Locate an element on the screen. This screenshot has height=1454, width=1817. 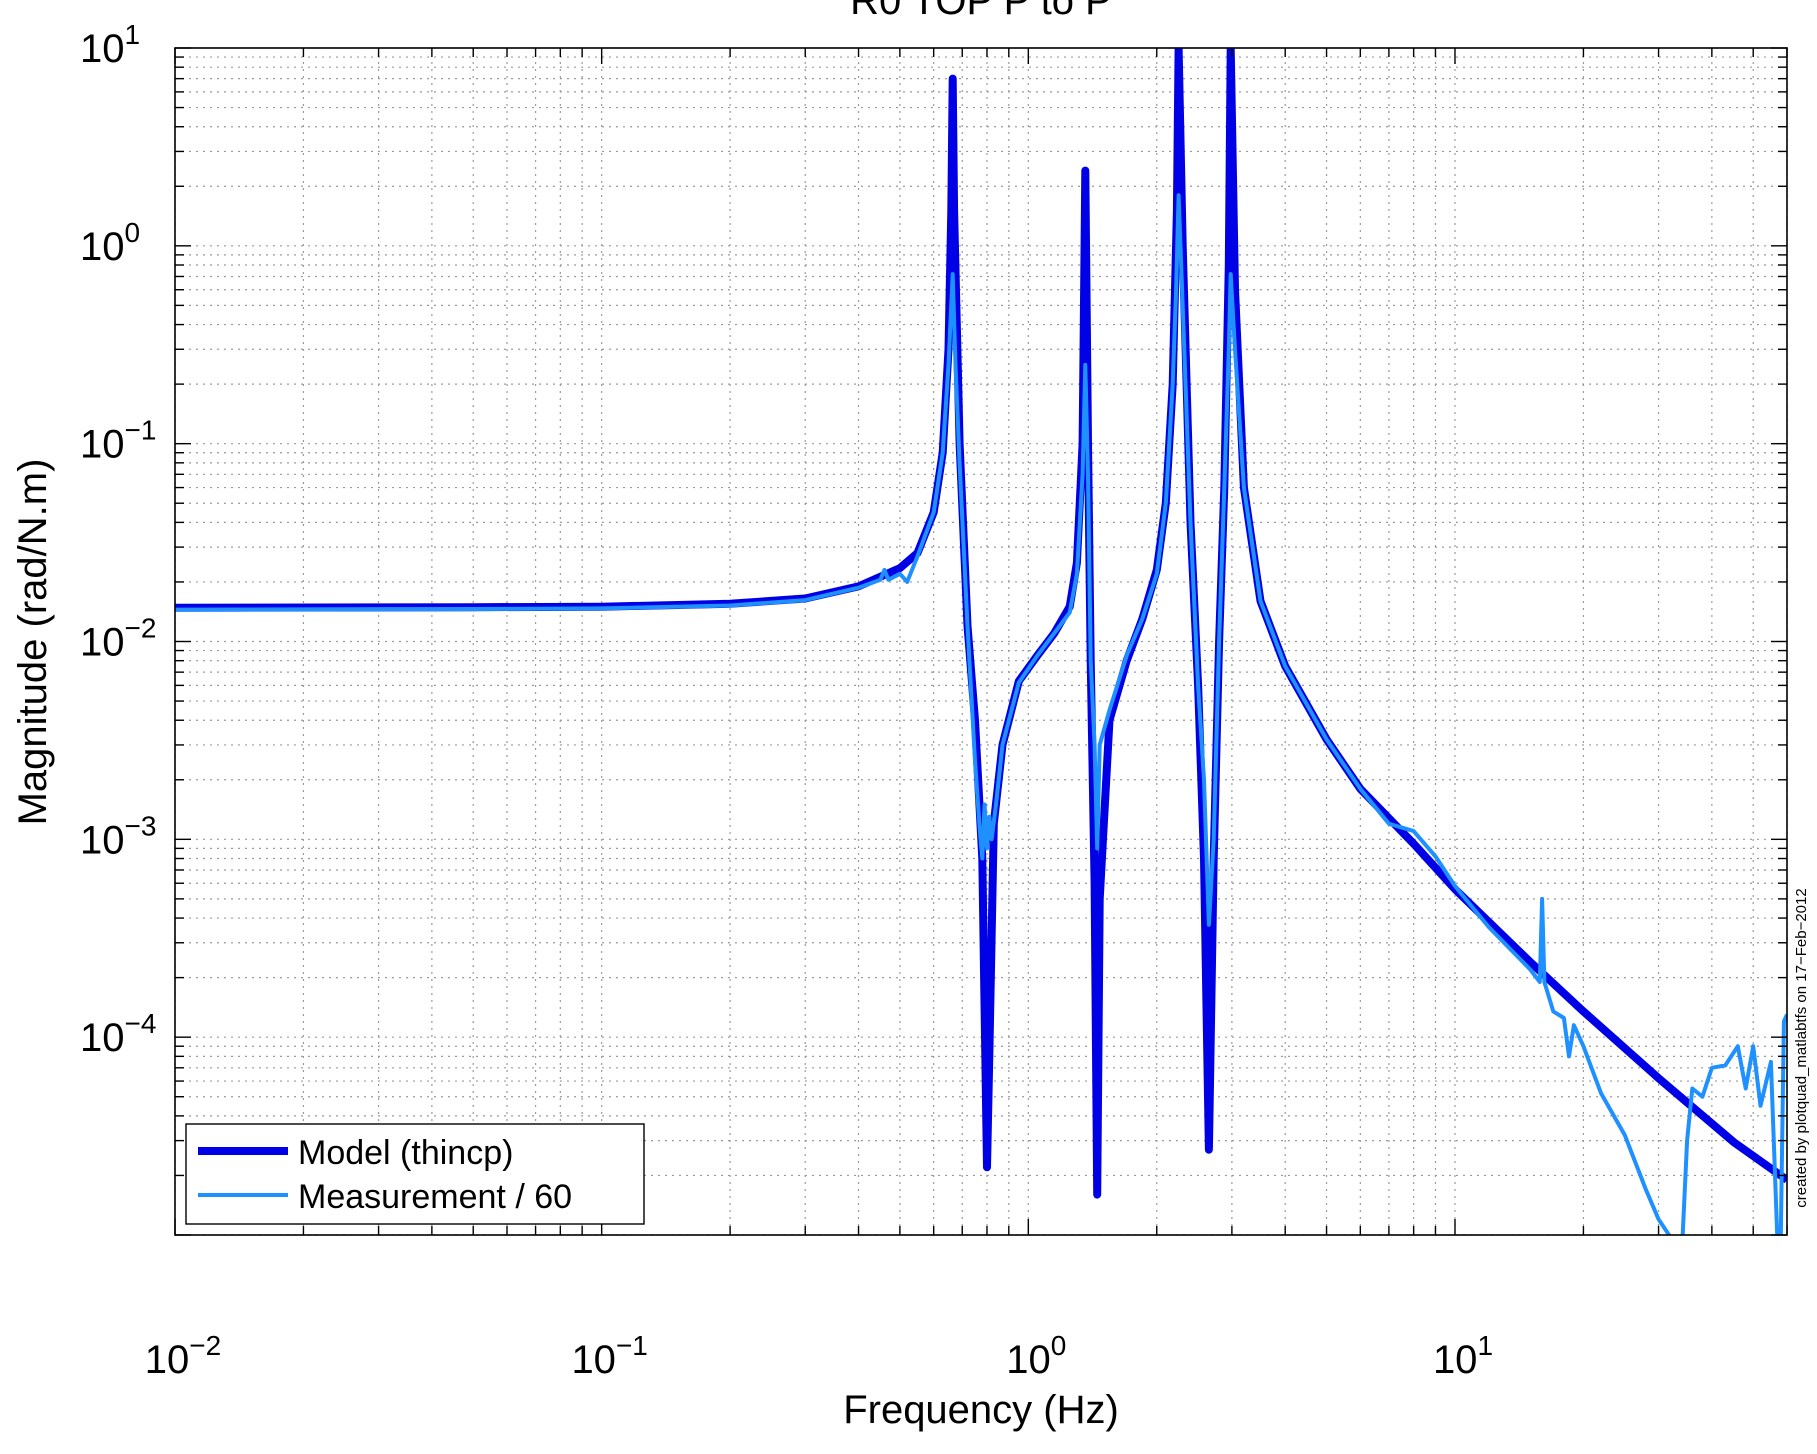
y-tick-label: 10¹ is located at coordinates (110, 45).